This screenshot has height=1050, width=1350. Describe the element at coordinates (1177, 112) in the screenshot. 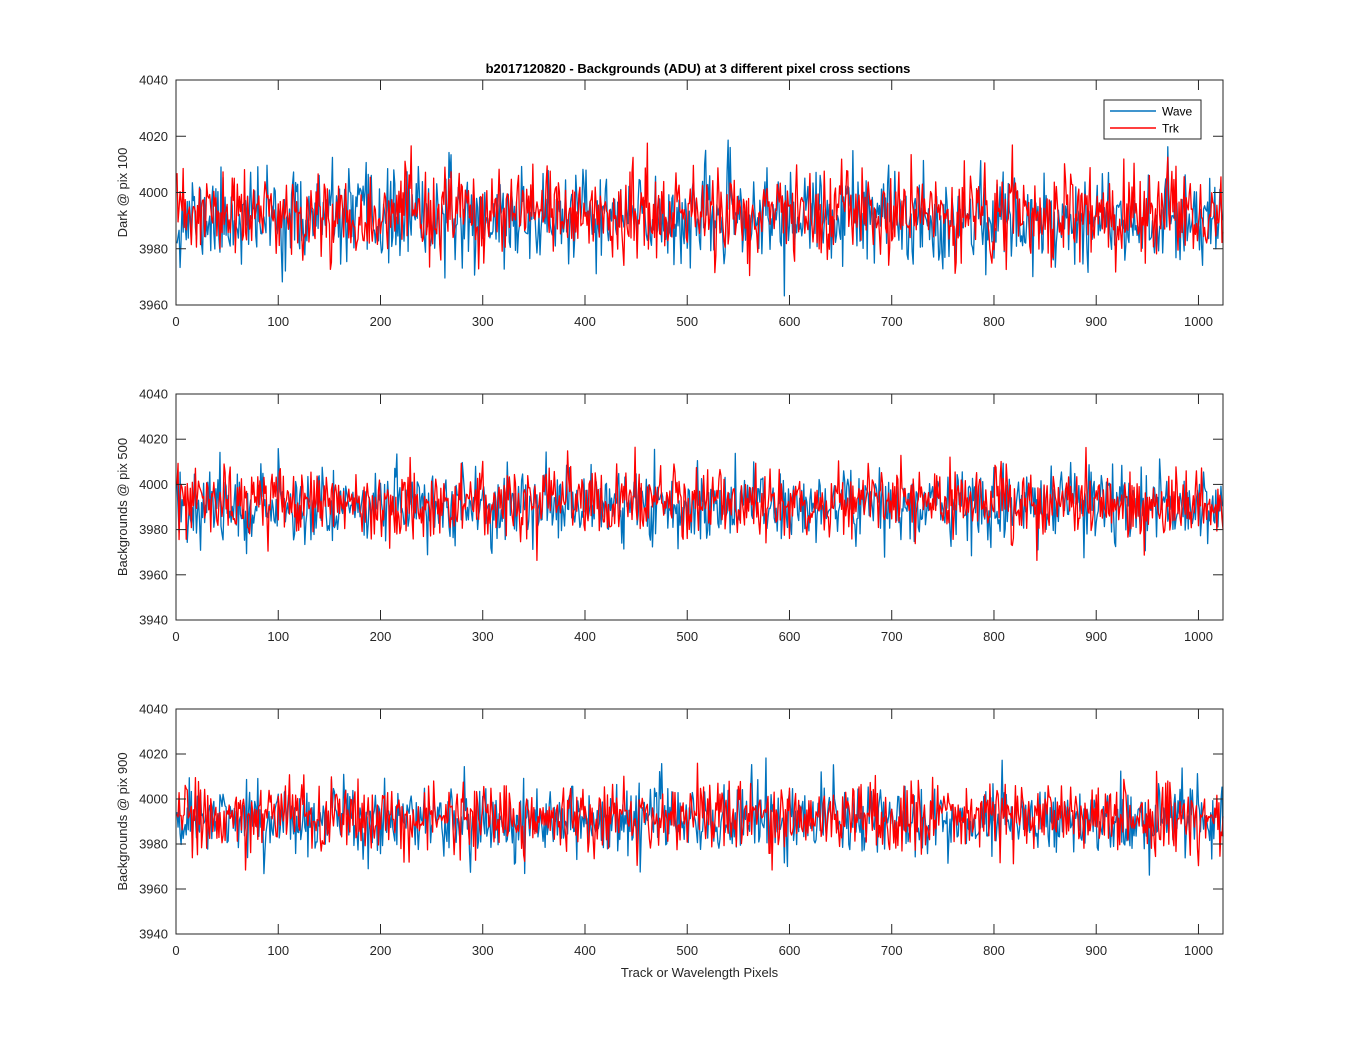

I see `legend-label-wave: Wave` at that location.